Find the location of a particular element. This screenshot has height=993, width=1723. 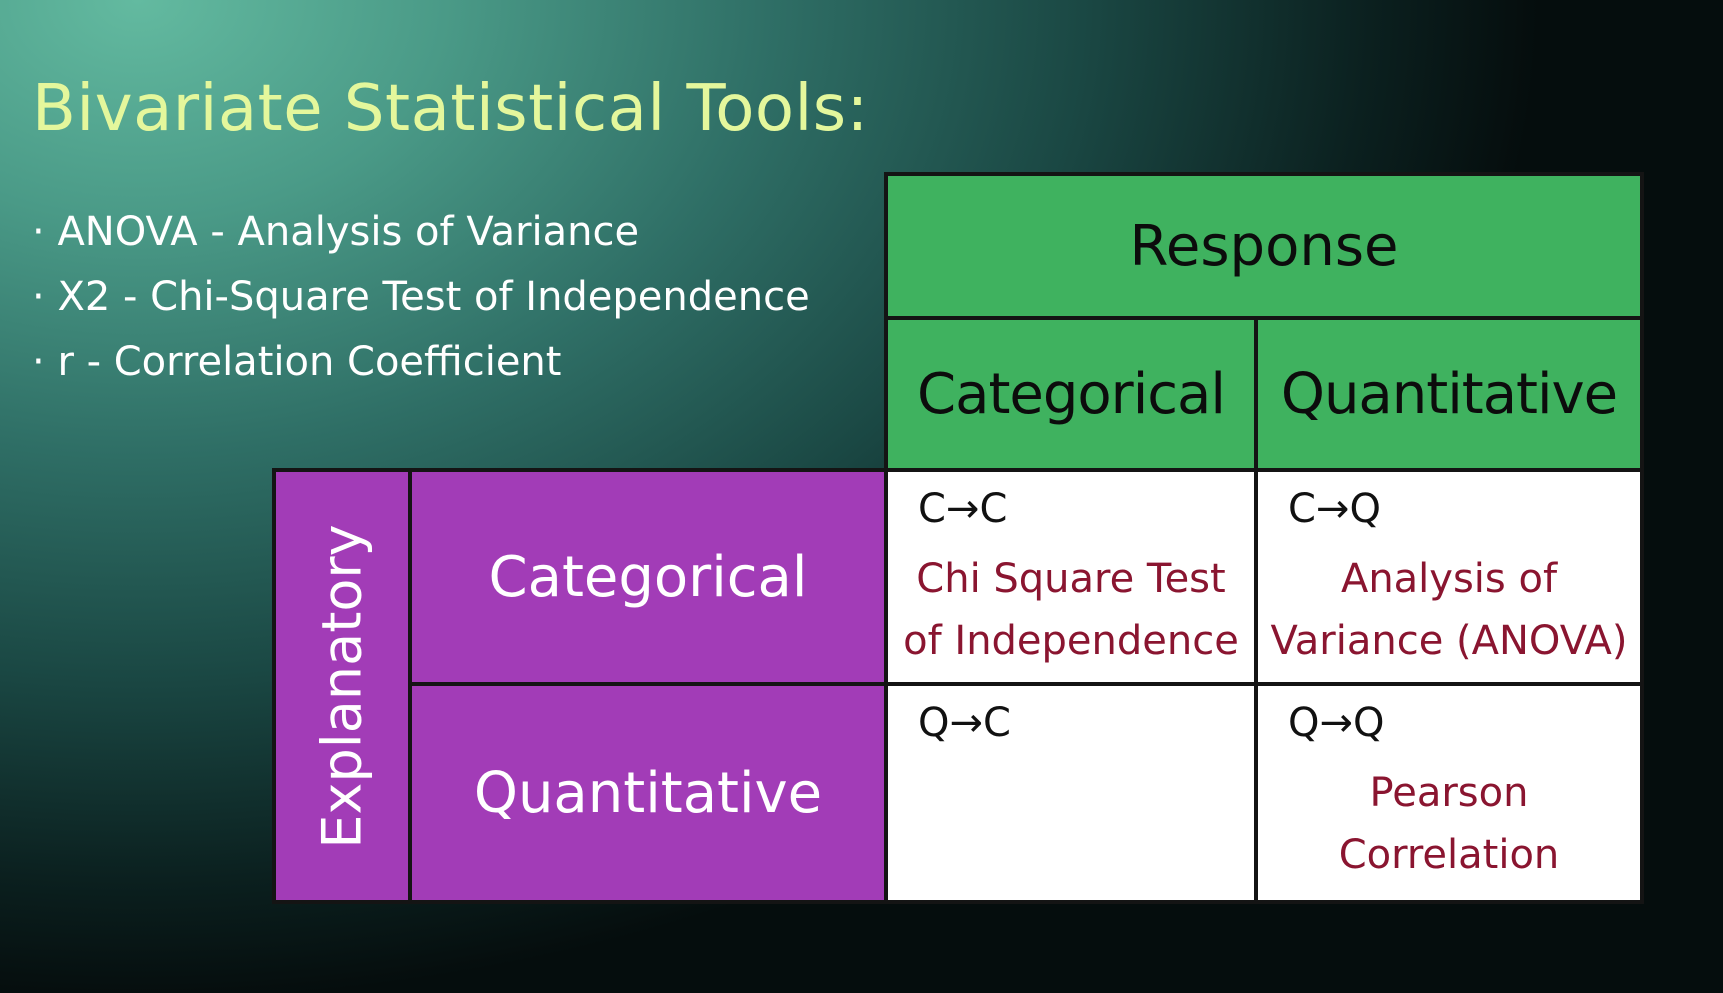

explanatory-header: Explanatory is located at coordinates (342, 686).